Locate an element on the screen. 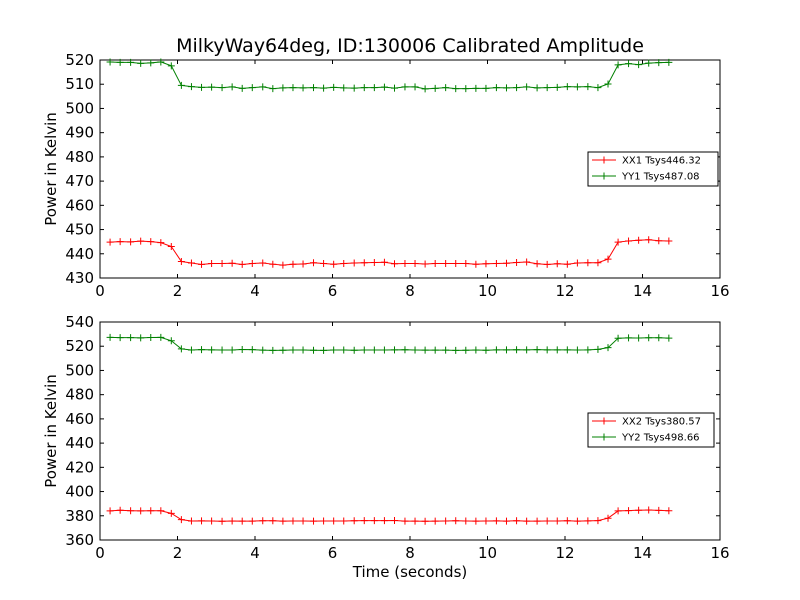  series-line-xx1 is located at coordinates (389, 252).